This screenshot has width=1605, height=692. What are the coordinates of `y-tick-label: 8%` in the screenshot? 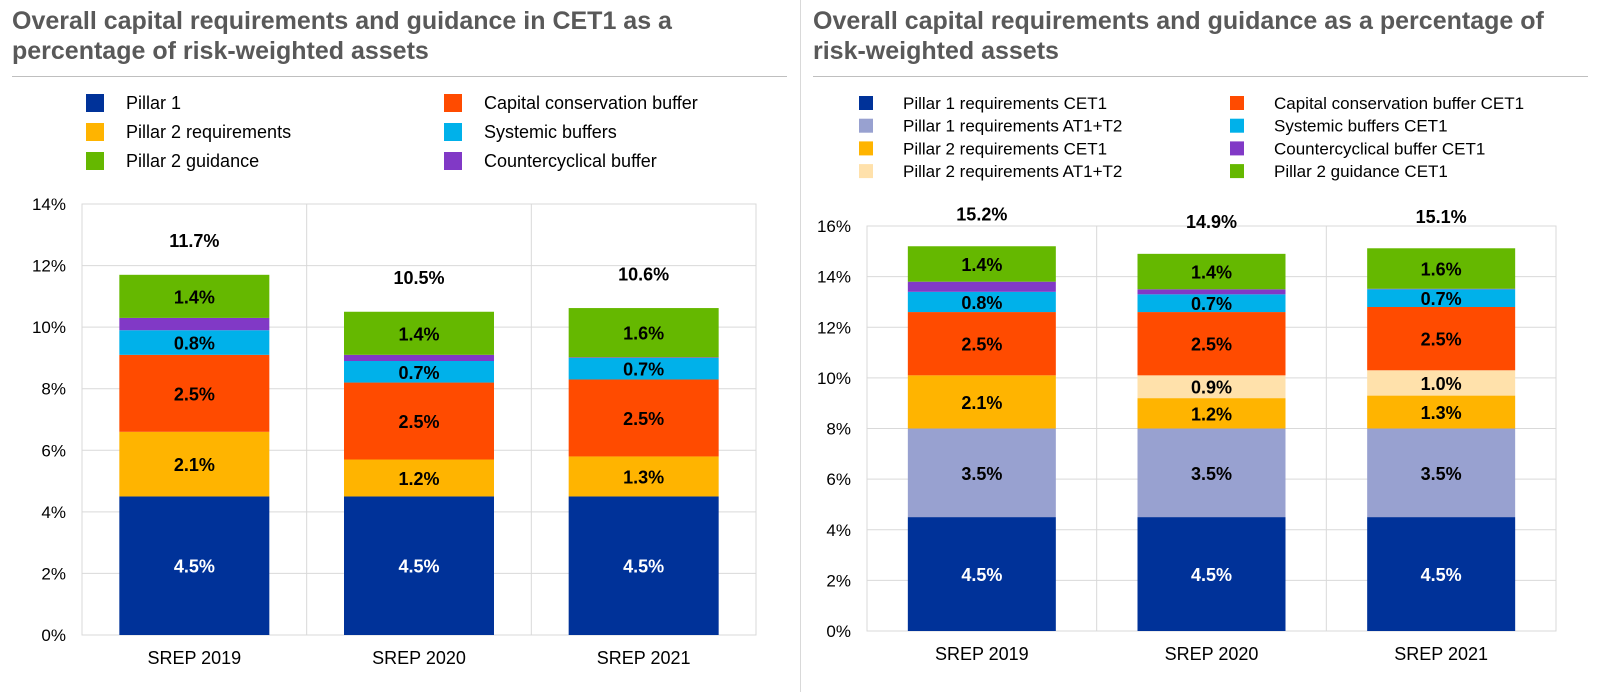 It's located at (838, 429).